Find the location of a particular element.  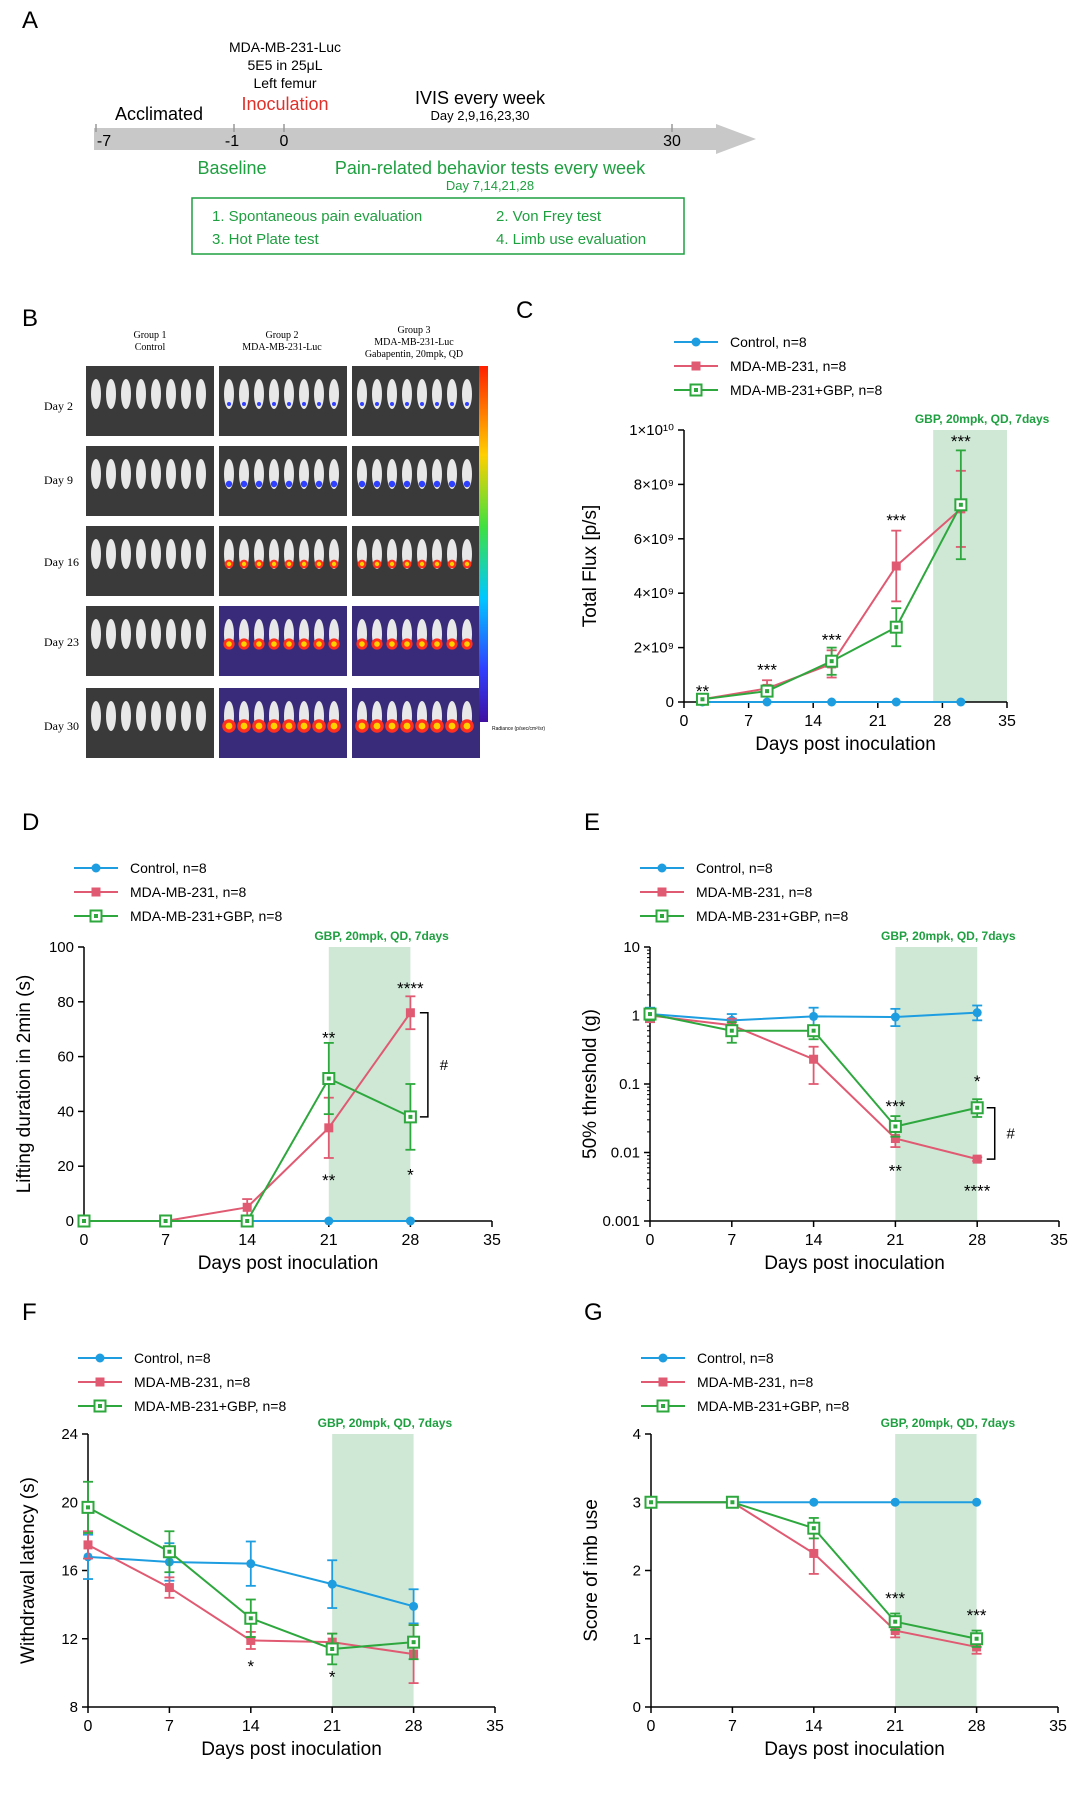

comparison-bracket is located at coordinates (424, 1065).